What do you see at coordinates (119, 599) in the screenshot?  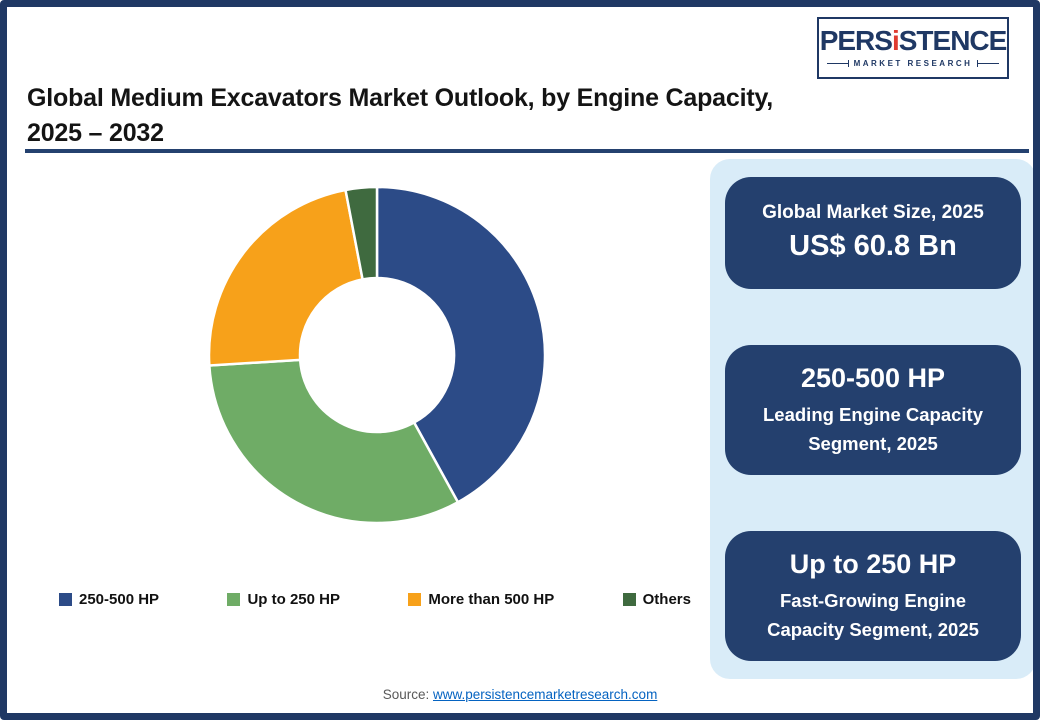 I see `legend-label: 250-500 HP` at bounding box center [119, 599].